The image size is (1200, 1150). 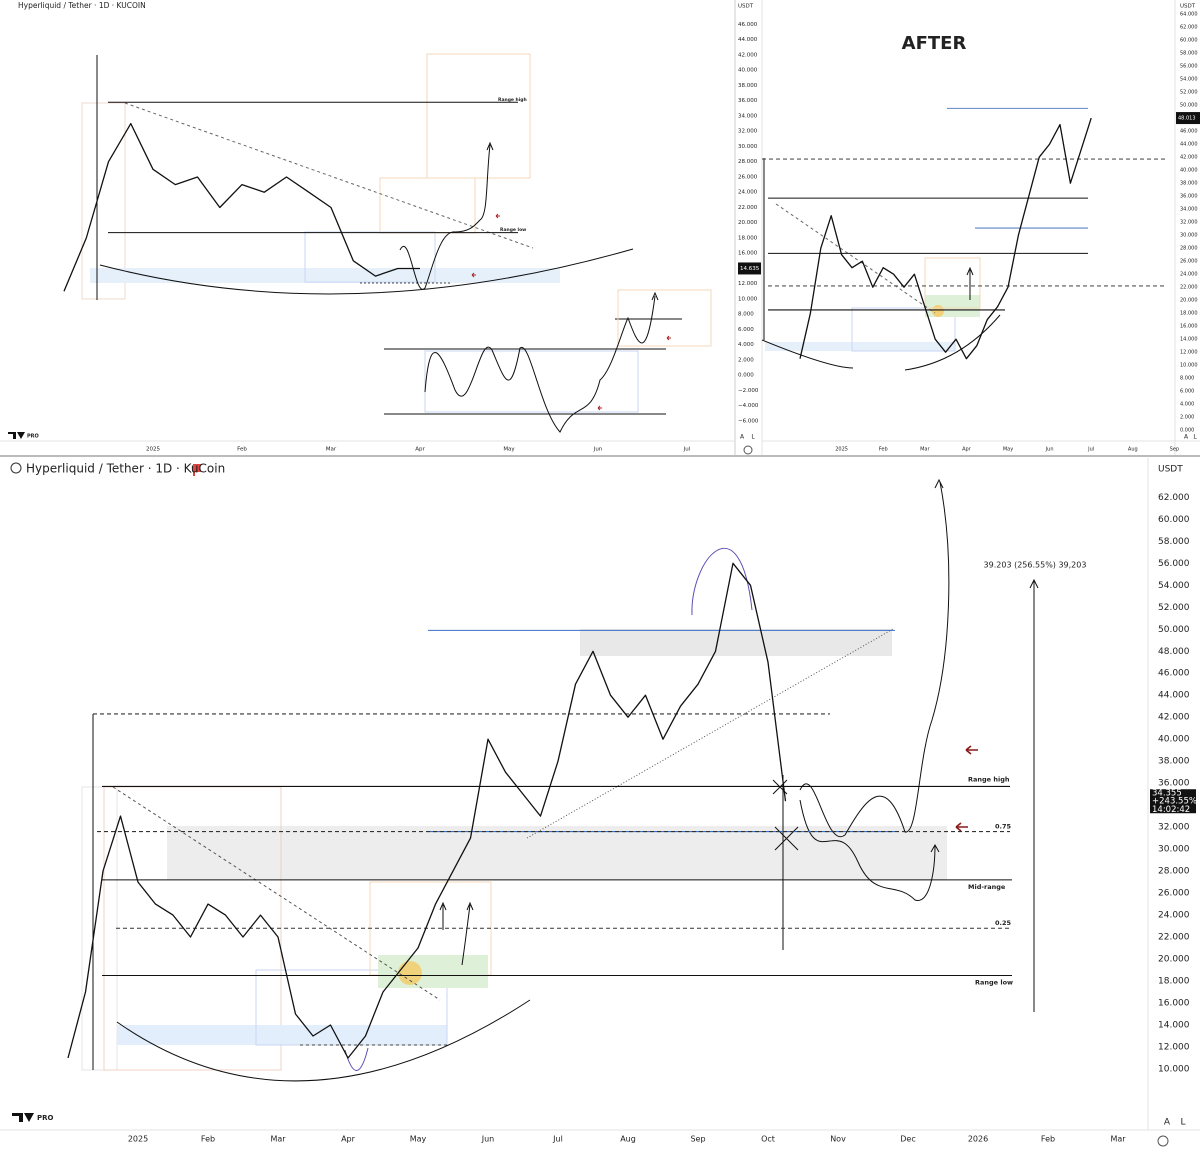 What do you see at coordinates (1174, 652) in the screenshot?
I see `y-tick-label: 48.000` at bounding box center [1174, 652].